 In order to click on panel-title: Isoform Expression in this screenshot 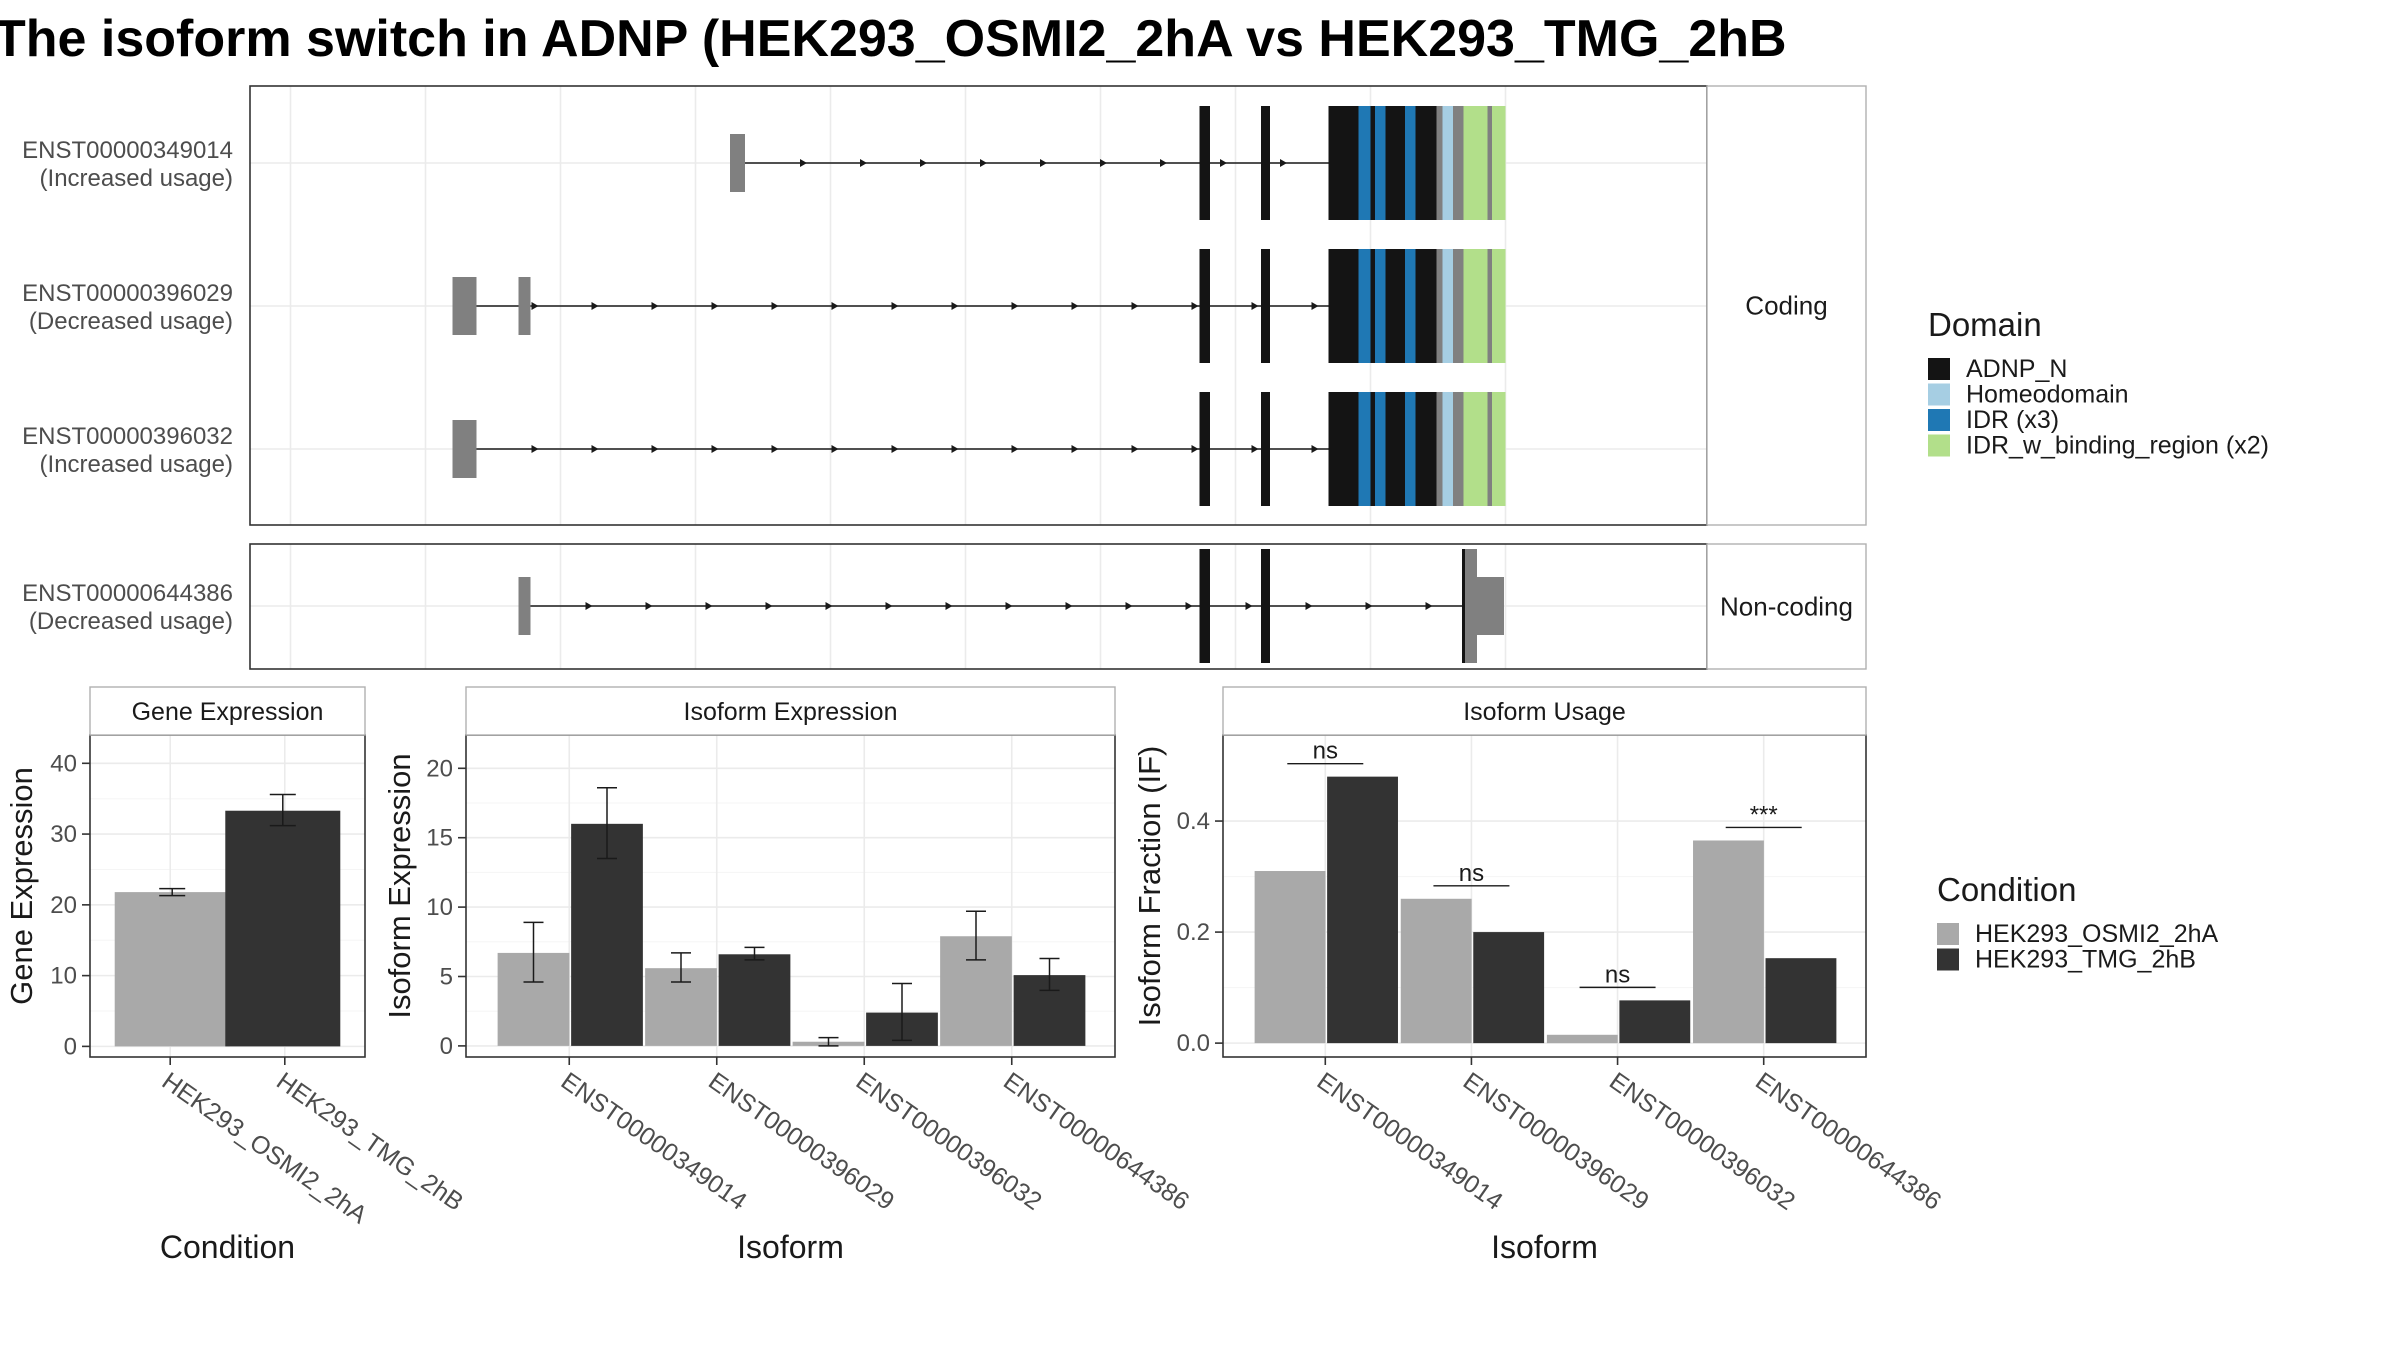, I will do `click(791, 712)`.